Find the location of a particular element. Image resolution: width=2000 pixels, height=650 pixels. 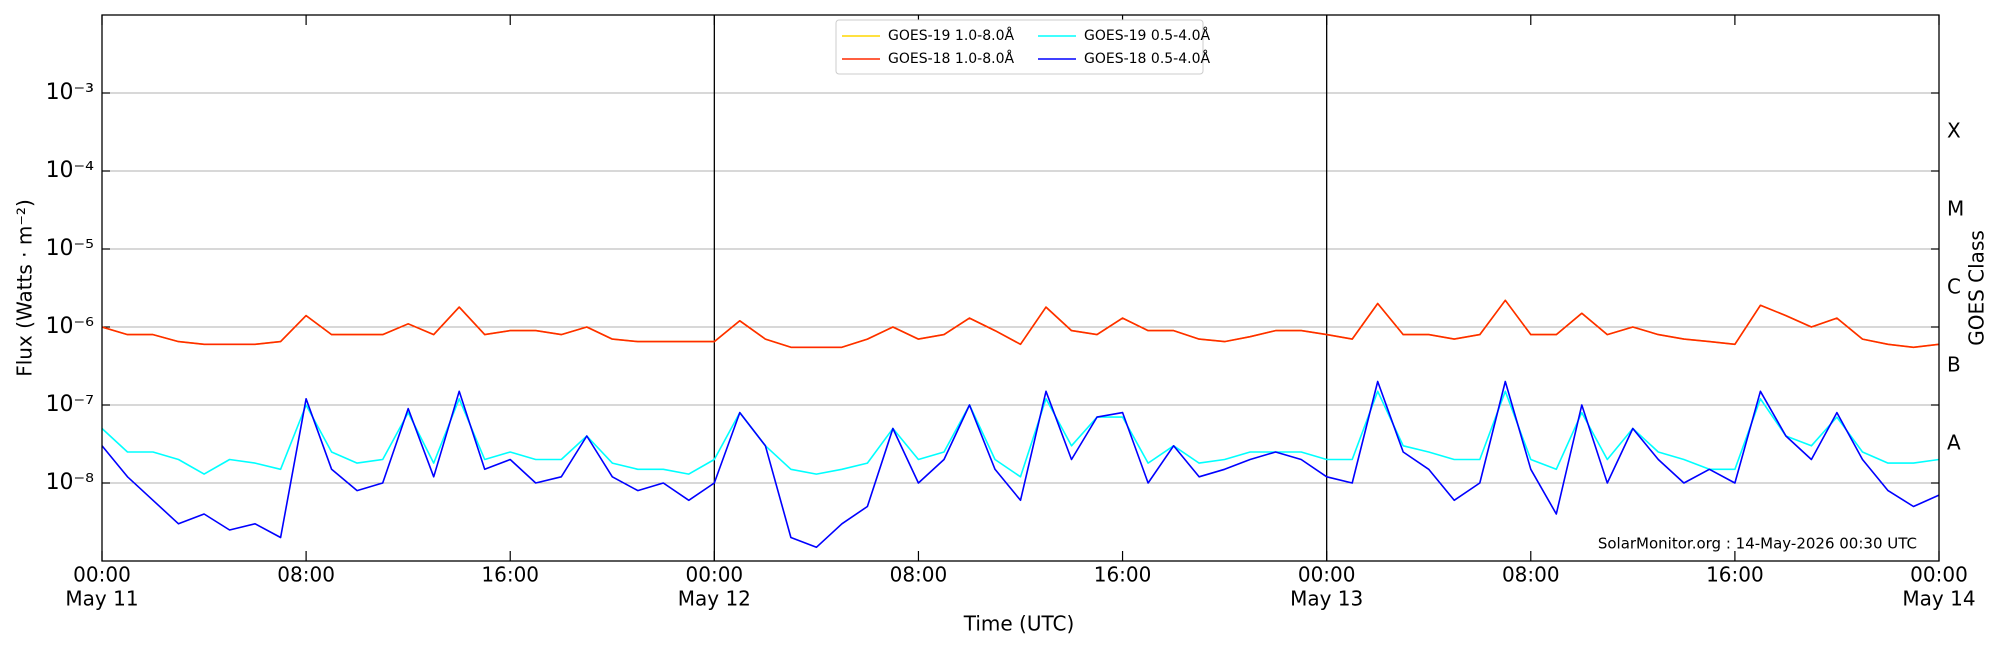

y-tick-label: 10⁻³ is located at coordinates (70, 92).